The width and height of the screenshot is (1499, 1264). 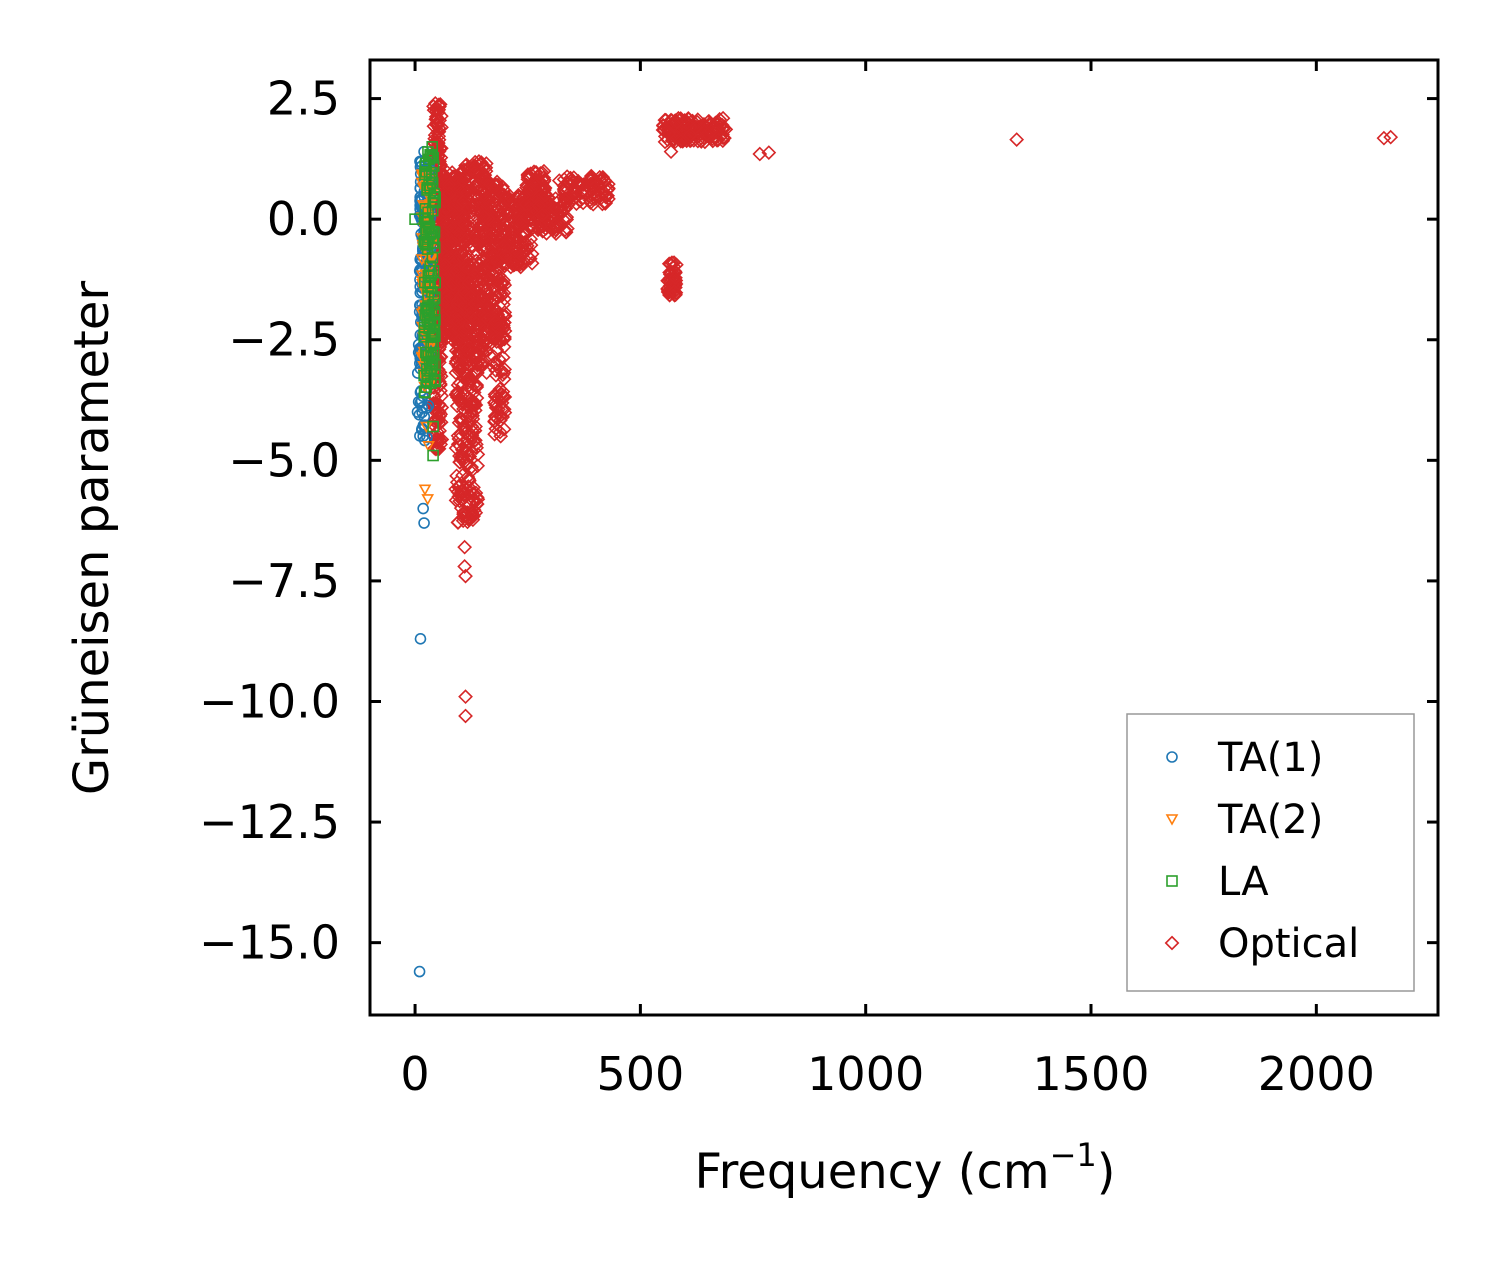 What do you see at coordinates (1243, 882) in the screenshot?
I see `legend-label: LA` at bounding box center [1243, 882].